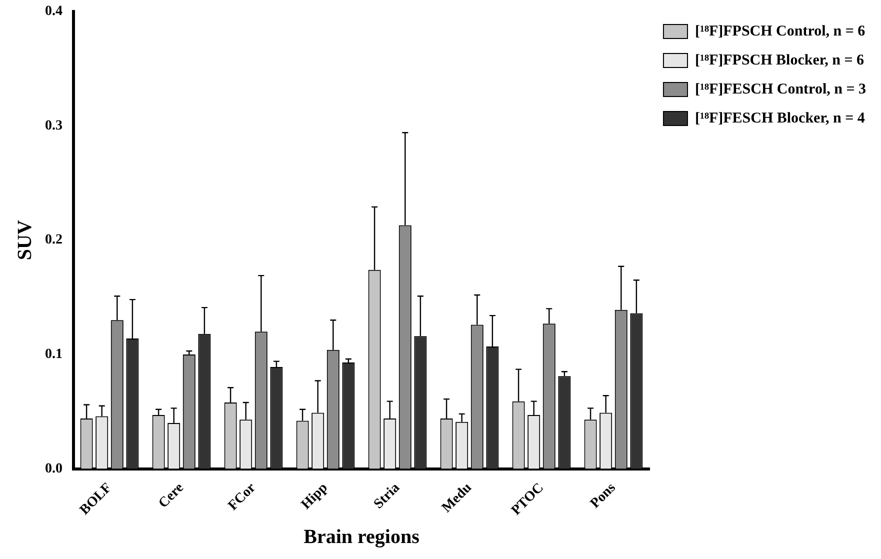 The height and width of the screenshot is (559, 881). I want to click on y-tick-label: 0.3, so click(53, 126).